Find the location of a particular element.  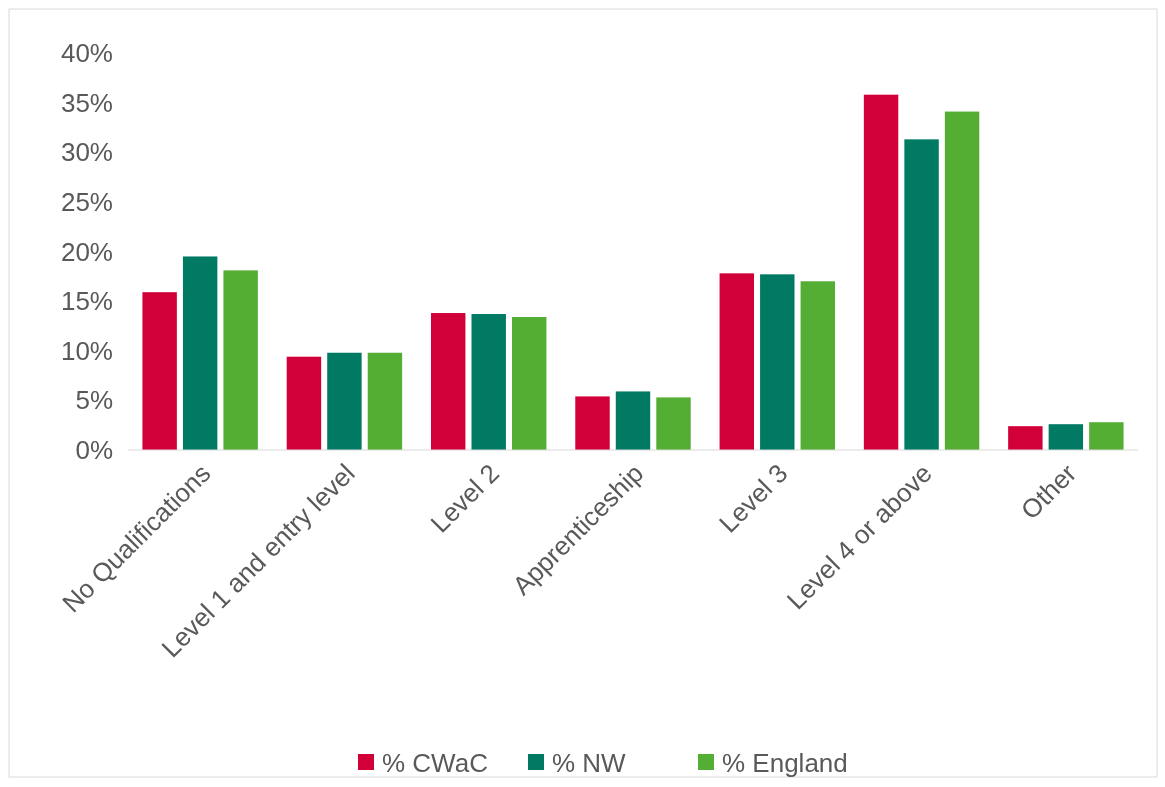

y-tick-label: 20% is located at coordinates (86, 251).